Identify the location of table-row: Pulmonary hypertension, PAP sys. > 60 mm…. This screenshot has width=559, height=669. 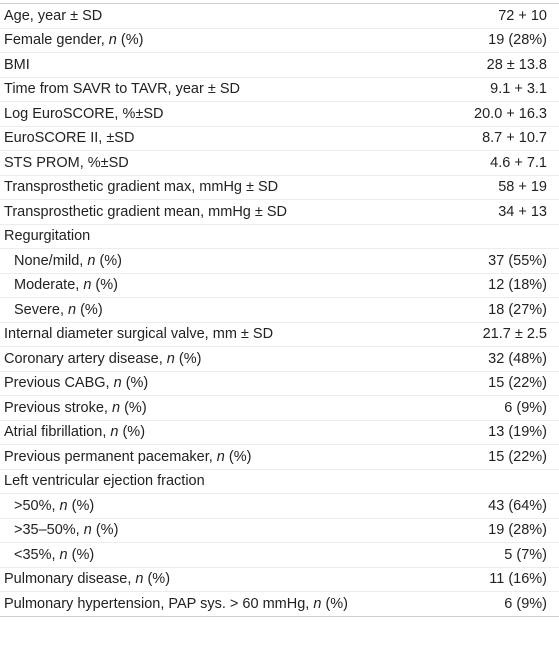
(279, 604).